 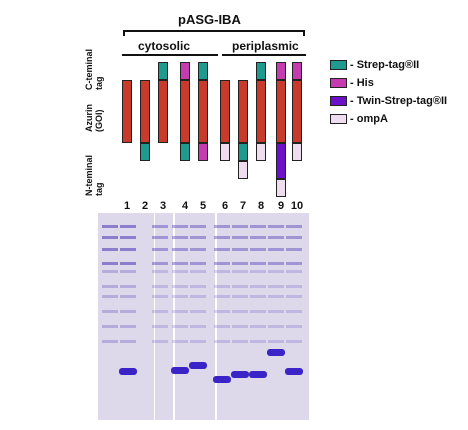 What do you see at coordinates (243, 152) in the screenshot?
I see `n-tag-lane-7-strep` at bounding box center [243, 152].